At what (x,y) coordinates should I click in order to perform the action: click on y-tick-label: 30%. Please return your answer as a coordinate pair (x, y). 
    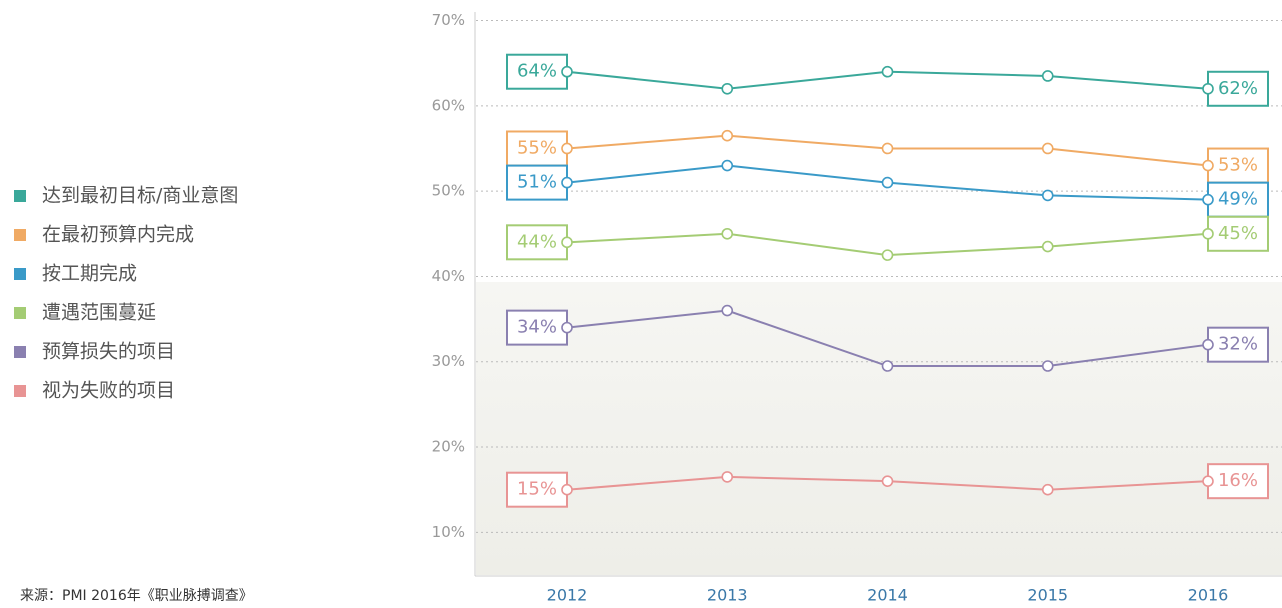
    Looking at the image, I should click on (448, 361).